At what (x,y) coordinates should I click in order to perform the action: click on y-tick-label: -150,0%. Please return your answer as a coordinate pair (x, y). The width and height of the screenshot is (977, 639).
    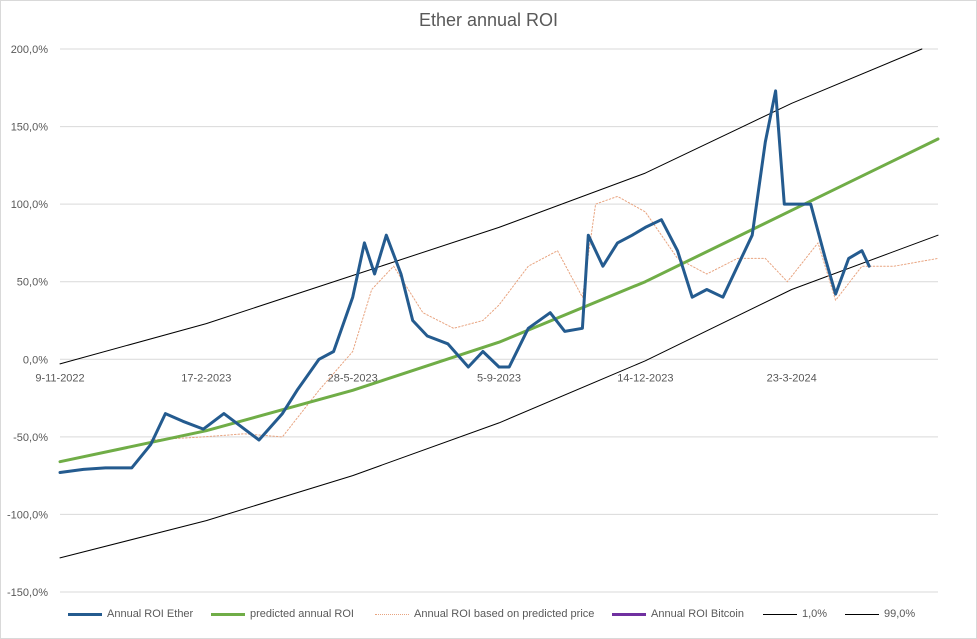
    Looking at the image, I should click on (27, 593).